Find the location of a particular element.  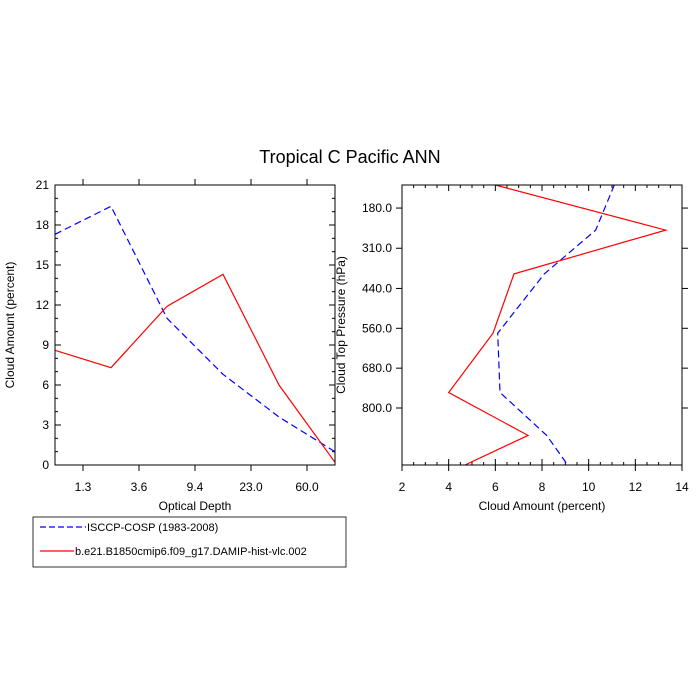

right-y-axis-label: Cloud Top Pressure (hPa) is located at coordinates (341, 325).